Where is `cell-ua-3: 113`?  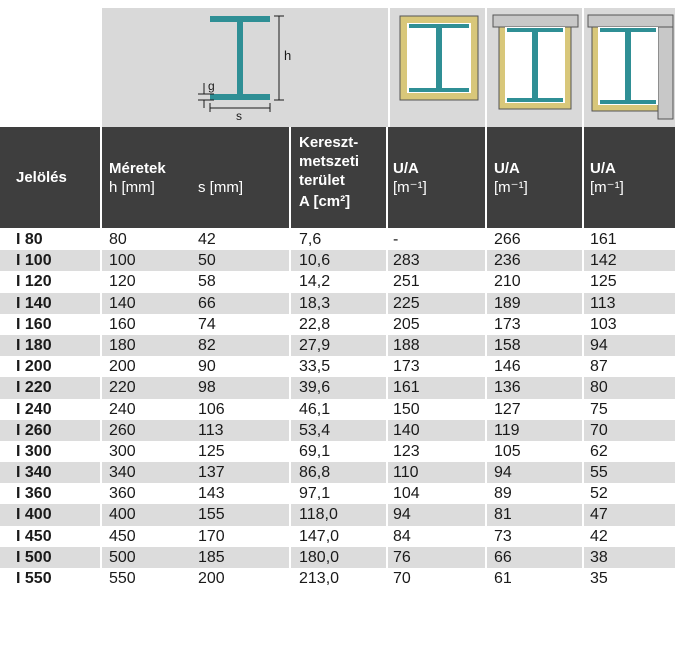 cell-ua-3: 113 is located at coordinates (603, 303).